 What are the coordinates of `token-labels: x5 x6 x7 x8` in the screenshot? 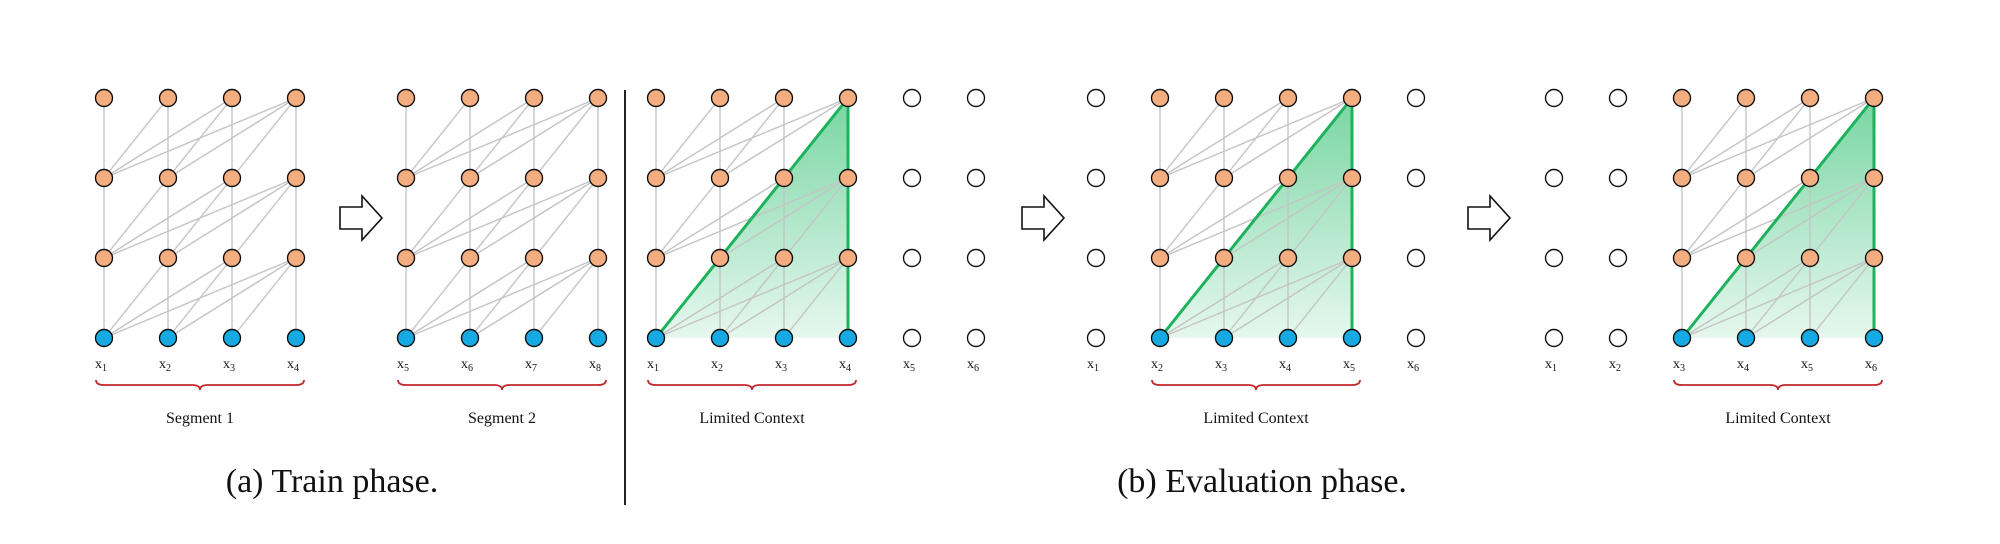 It's located at (499, 365).